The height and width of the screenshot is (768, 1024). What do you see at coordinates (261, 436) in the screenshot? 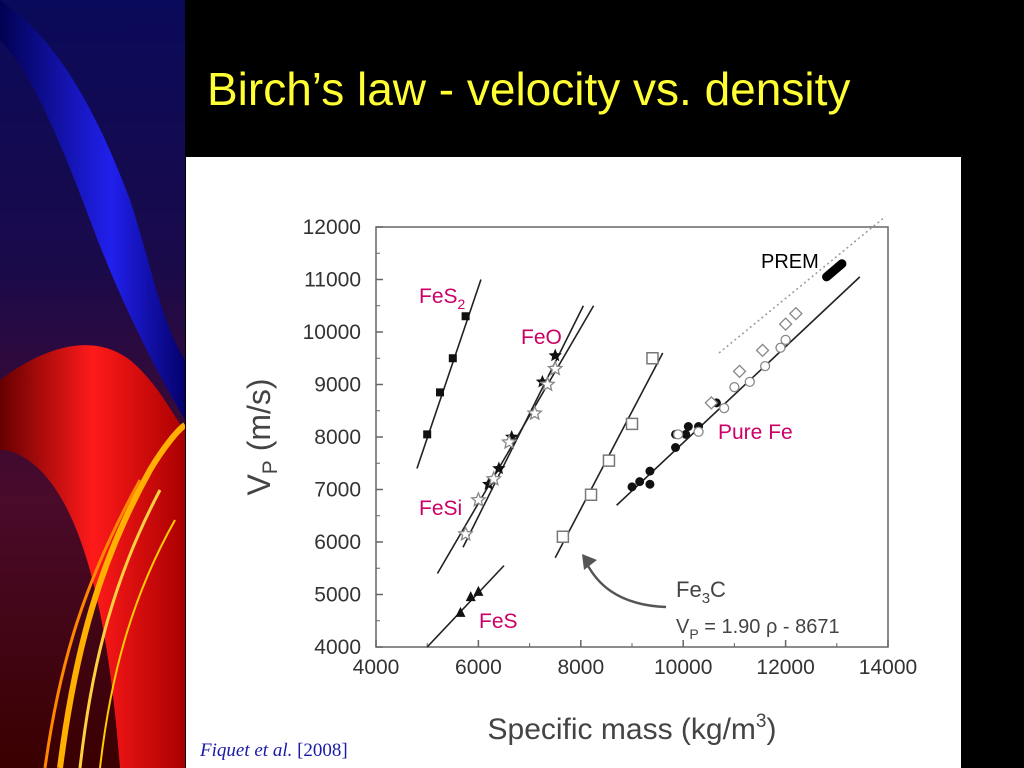
I see `y-axis-label: VP (m/s)` at bounding box center [261, 436].